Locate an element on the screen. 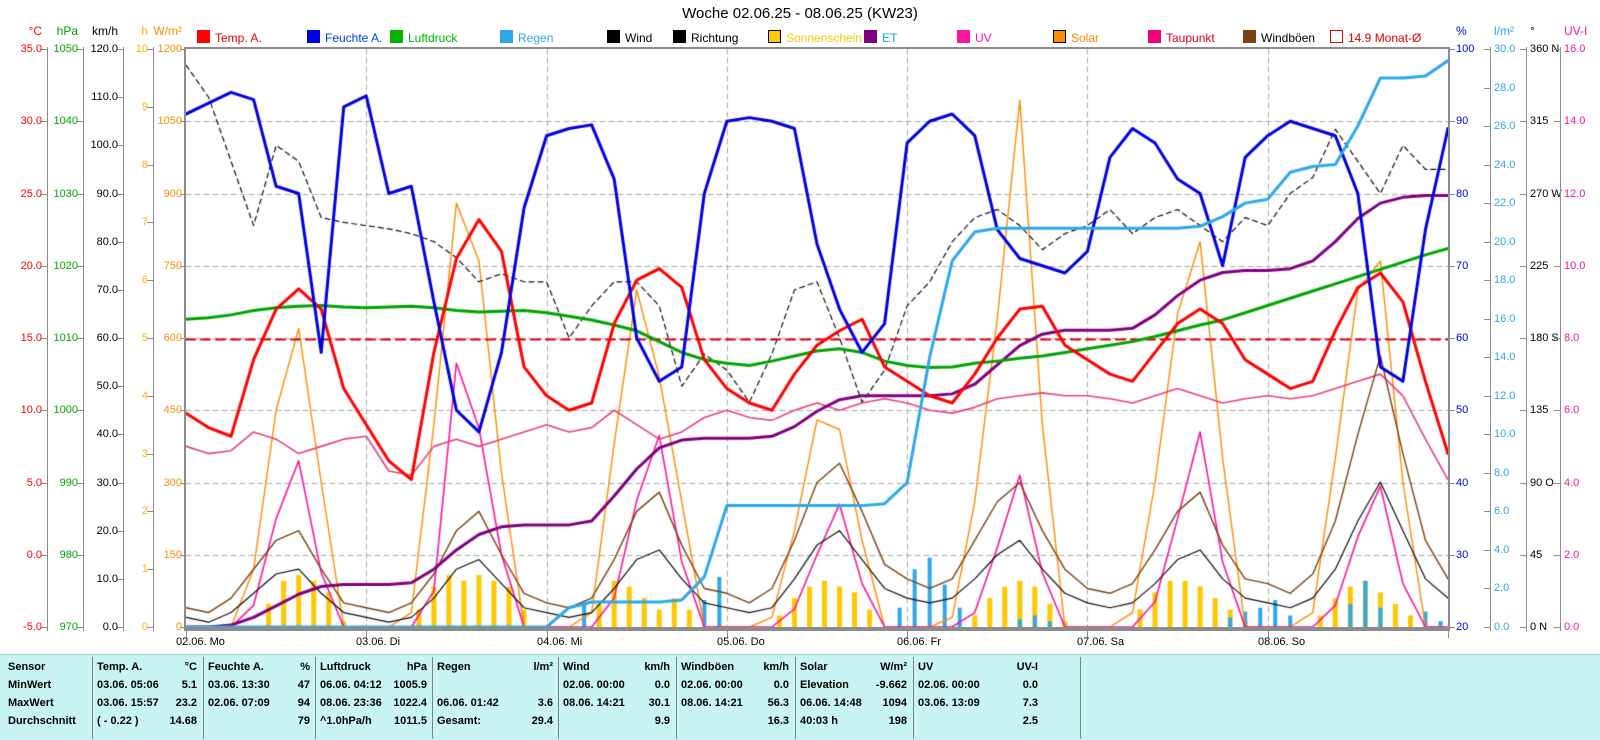  legend-item-taupunkt: Taupunkt is located at coordinates (1181, 37).